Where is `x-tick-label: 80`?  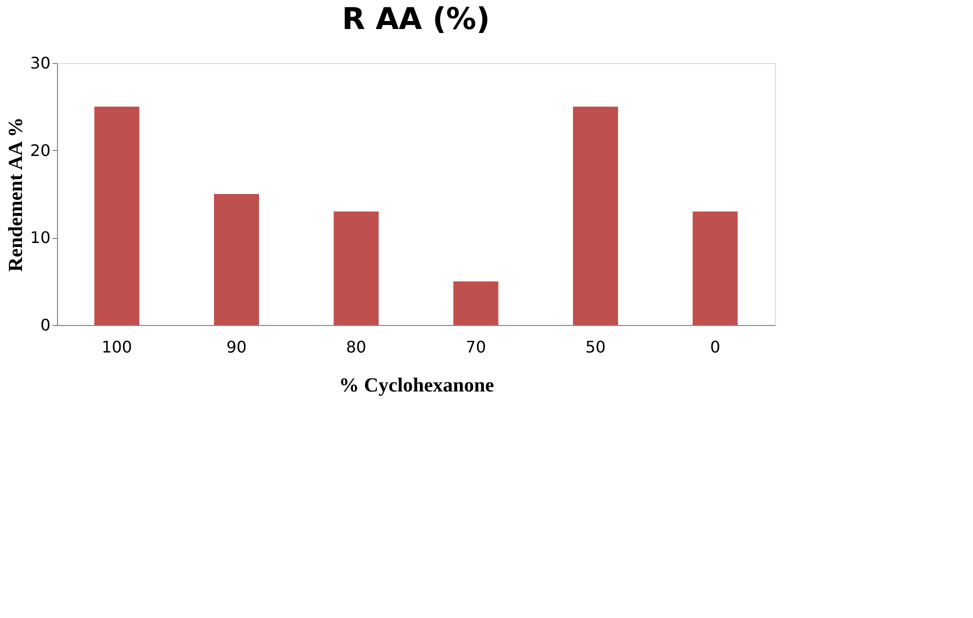
x-tick-label: 80 is located at coordinates (356, 347).